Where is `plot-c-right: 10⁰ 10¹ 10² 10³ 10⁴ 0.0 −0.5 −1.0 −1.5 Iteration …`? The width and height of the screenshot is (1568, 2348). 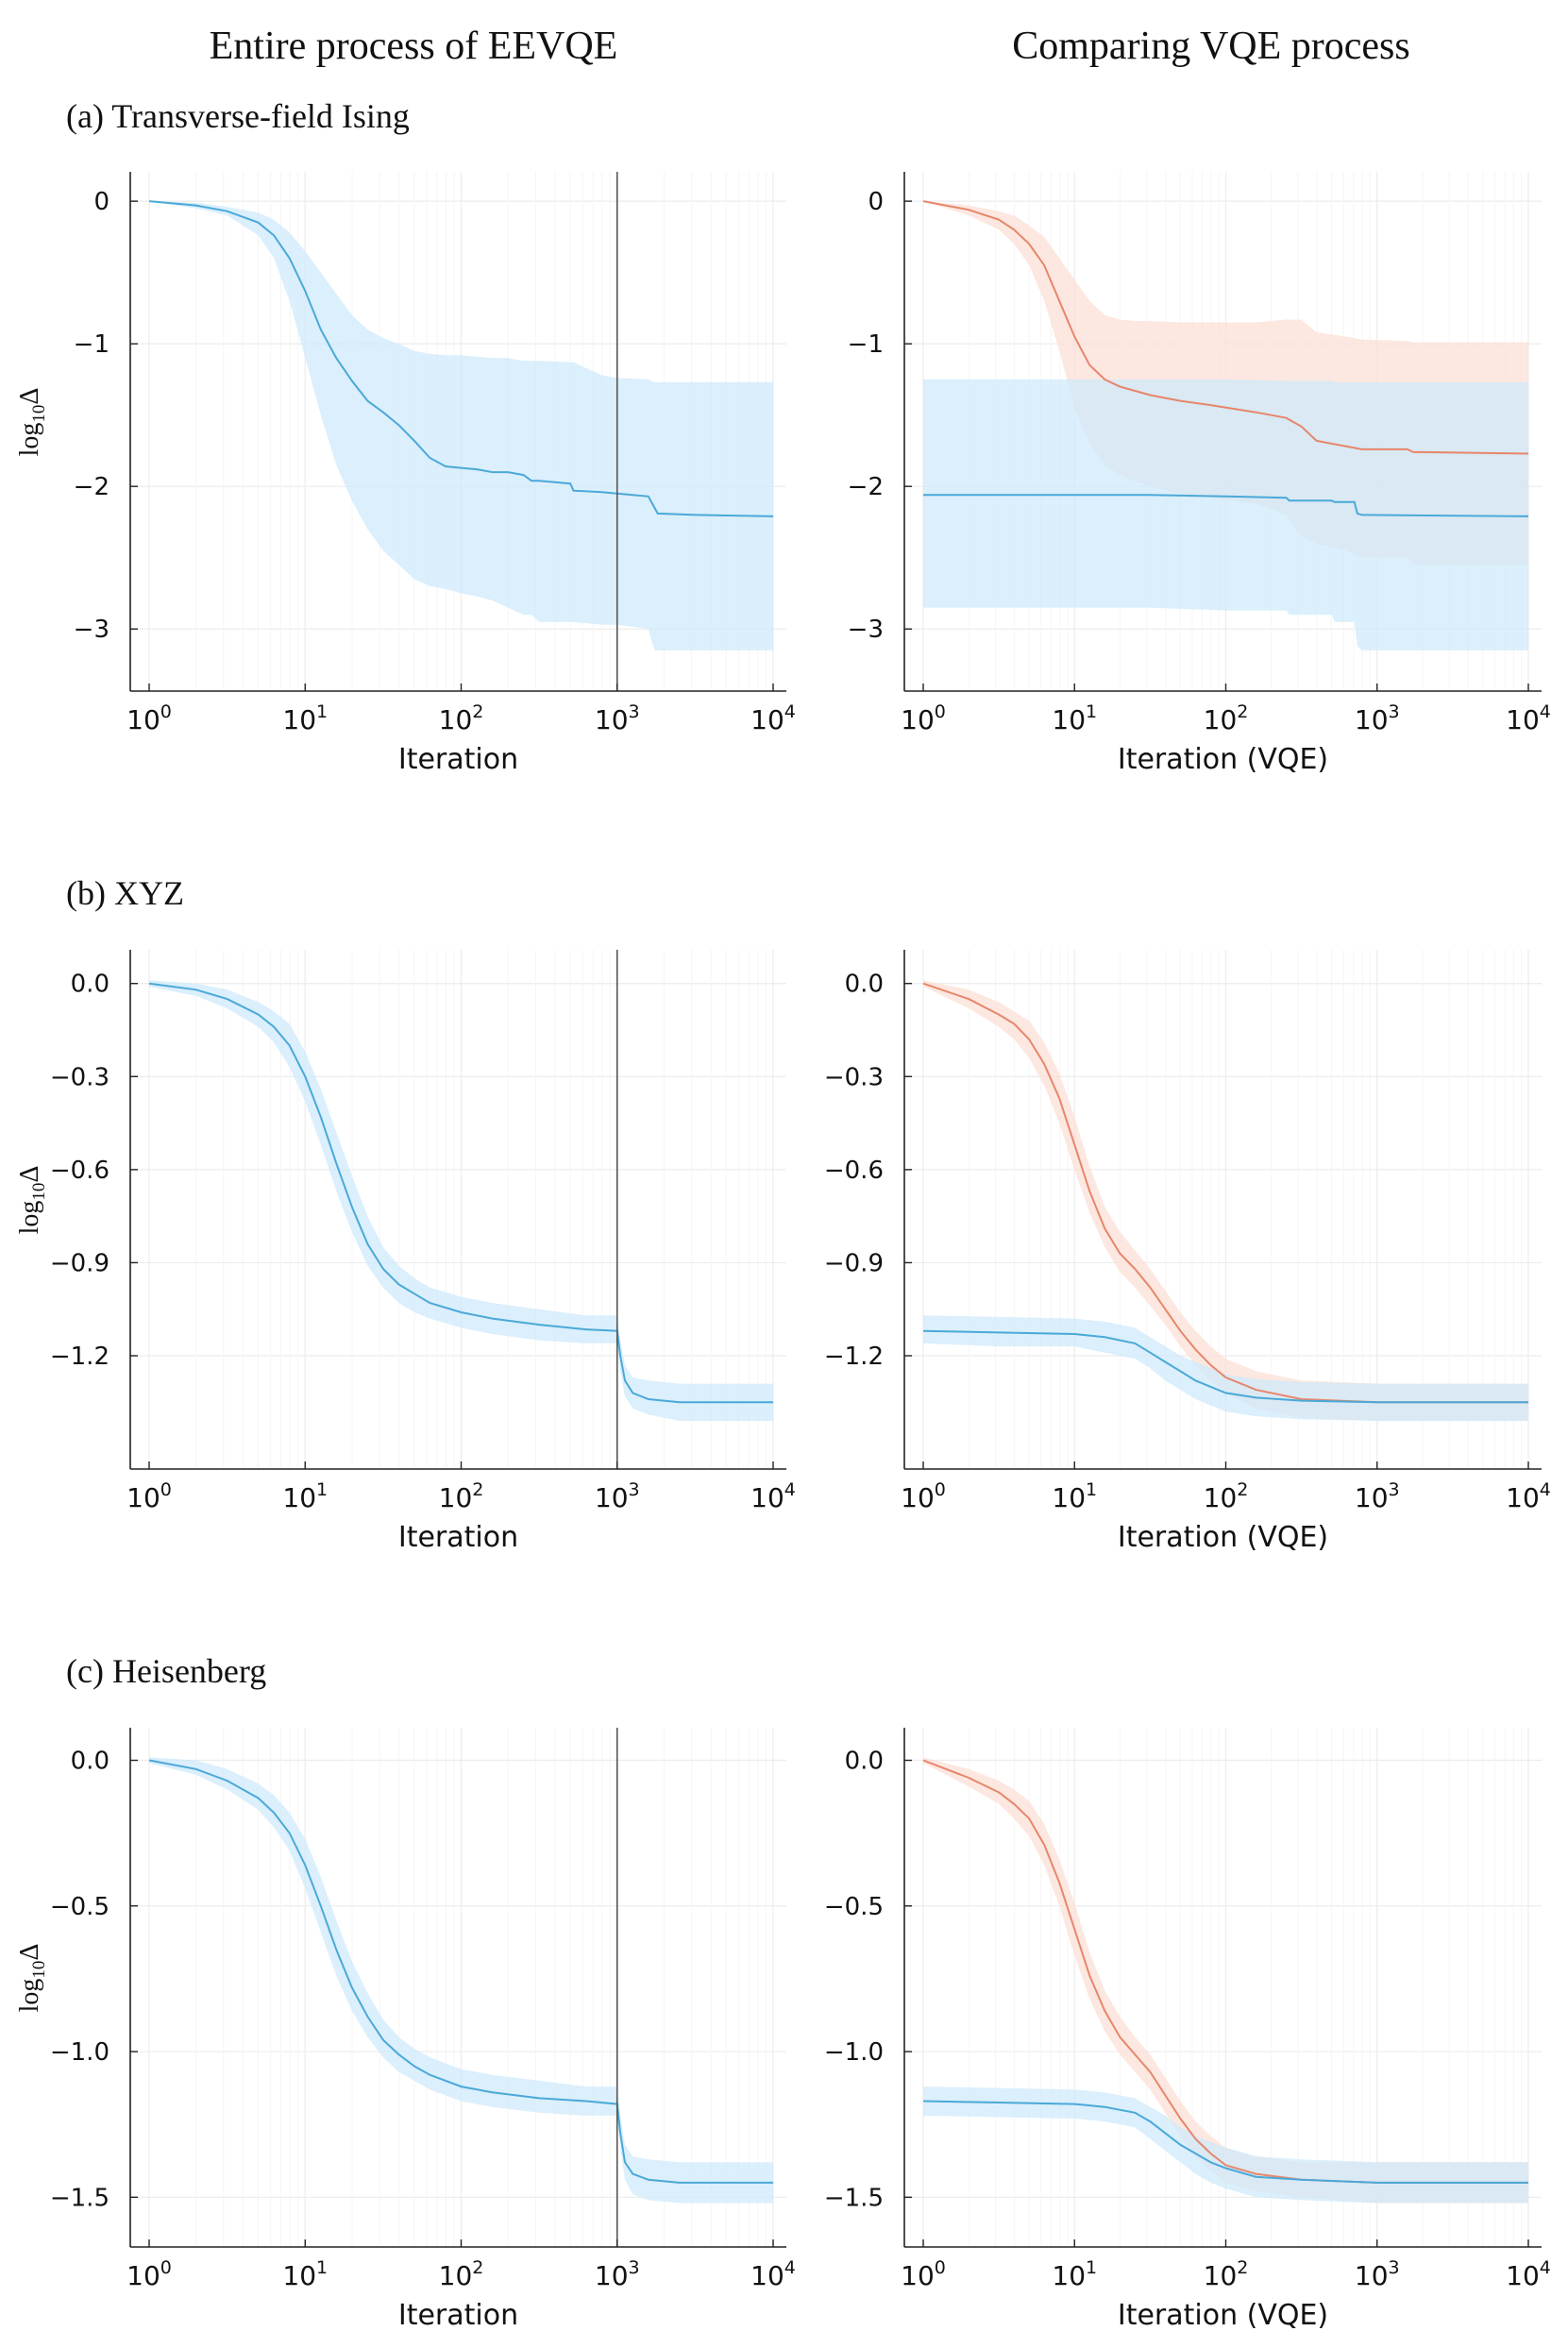 plot-c-right: 10⁰ 10¹ 10² 10³ 10⁴ 0.0 −0.5 −1.0 −1.5 Iteration … is located at coordinates (1188, 2030).